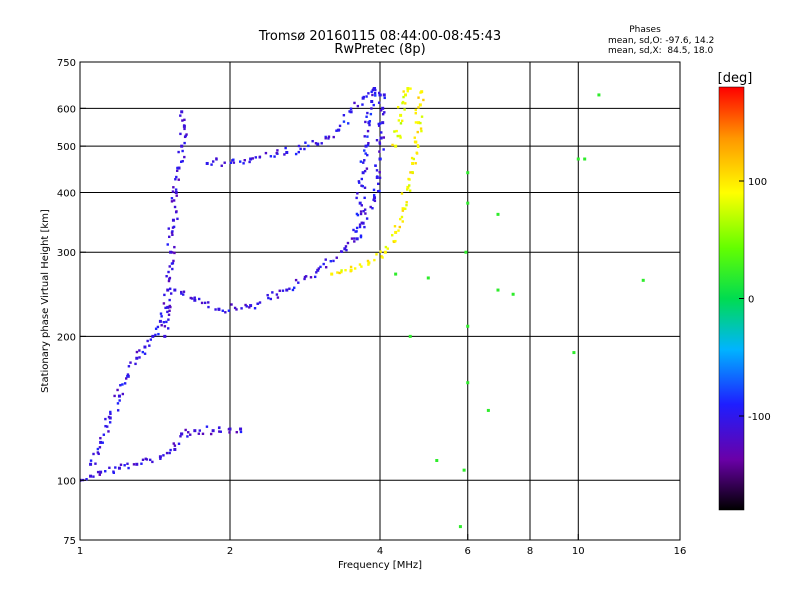  Describe the element at coordinates (379, 49) in the screenshot. I see `chart-subtitle: RwPretec (8p)` at that location.